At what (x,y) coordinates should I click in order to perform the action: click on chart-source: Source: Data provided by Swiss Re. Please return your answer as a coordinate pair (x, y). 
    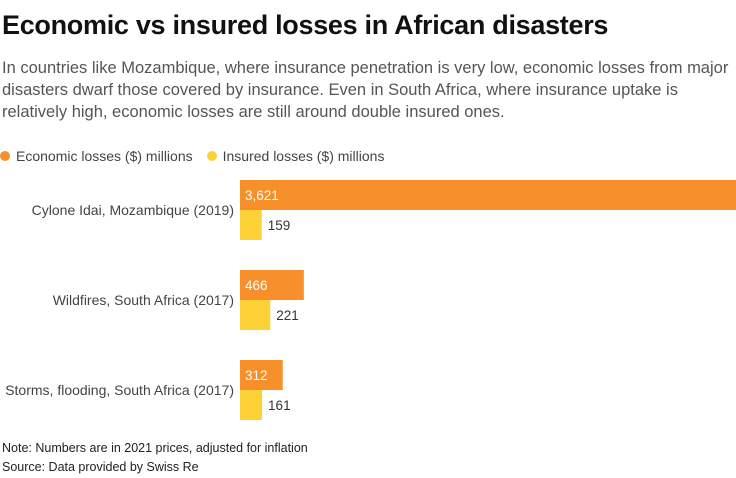
    Looking at the image, I should click on (100, 467).